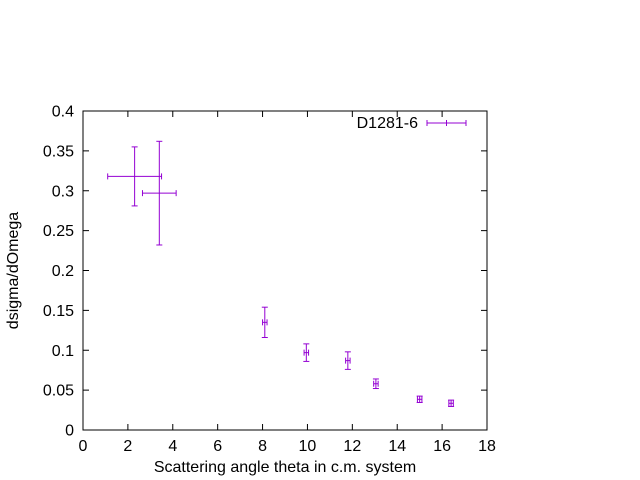 The height and width of the screenshot is (480, 640). What do you see at coordinates (487, 446) in the screenshot?
I see `x-tick-label: 18` at bounding box center [487, 446].